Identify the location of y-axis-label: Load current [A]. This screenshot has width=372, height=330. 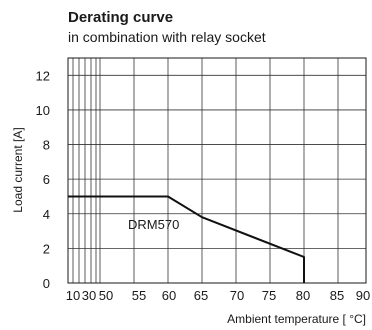
(18, 169).